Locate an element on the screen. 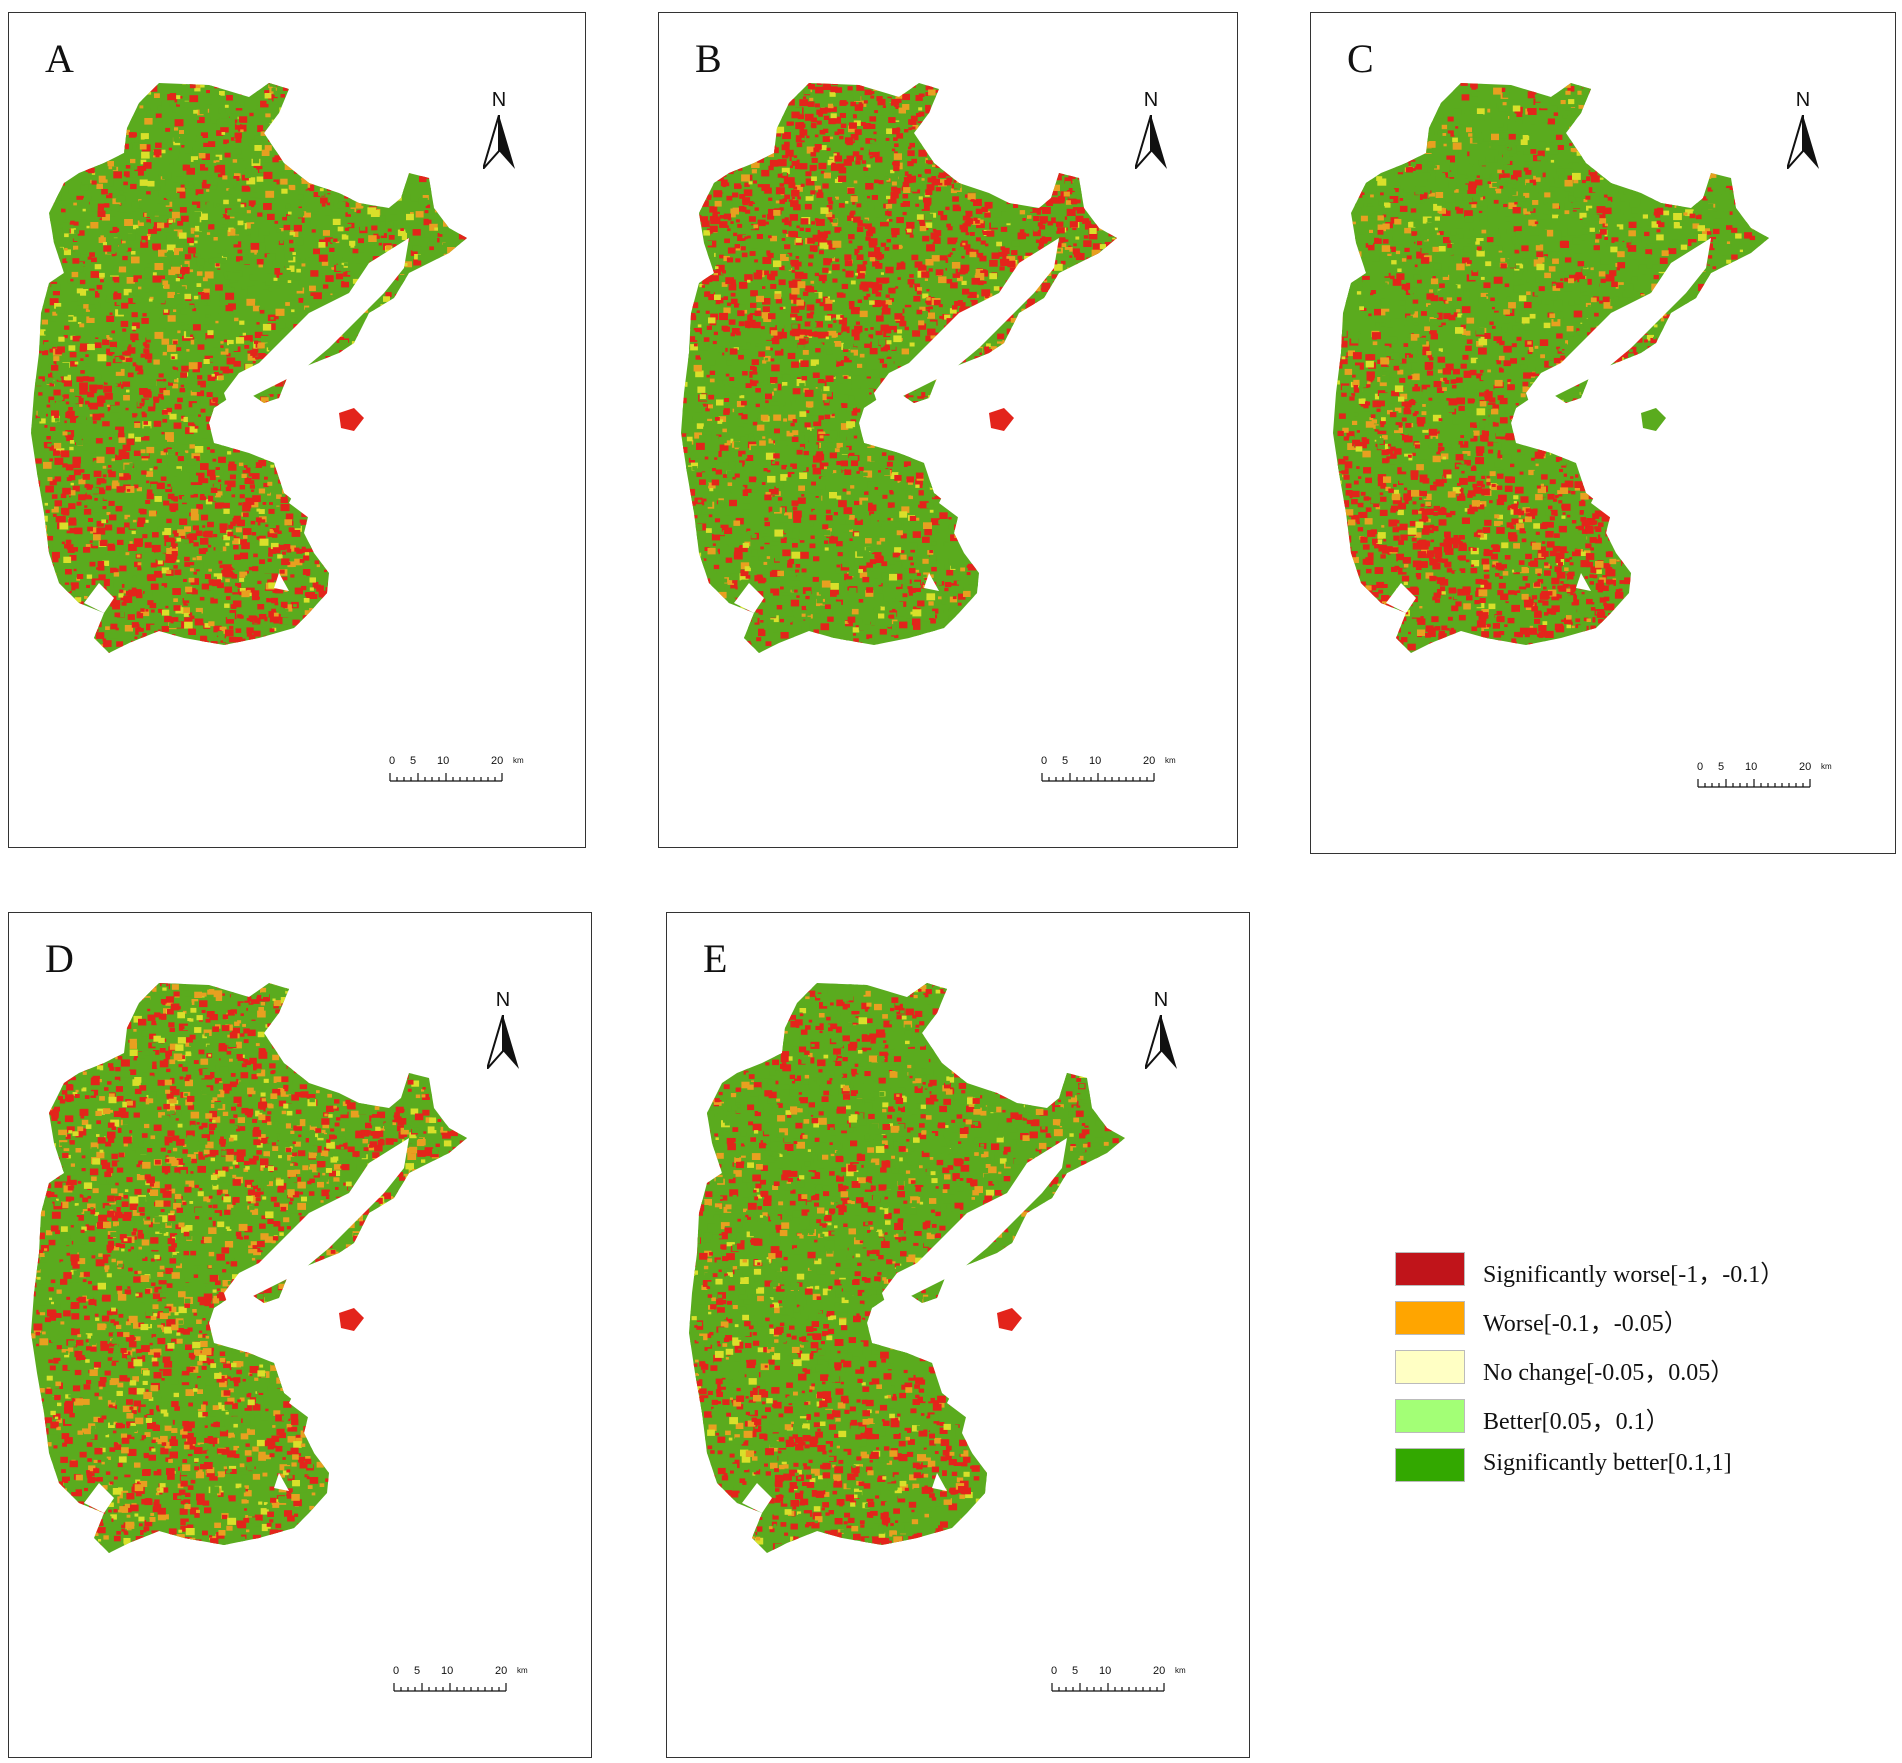 Image resolution: width=1902 pixels, height=1763 pixels. legend-label: Significantly worse[-1，-0.1） is located at coordinates (1633, 1271).